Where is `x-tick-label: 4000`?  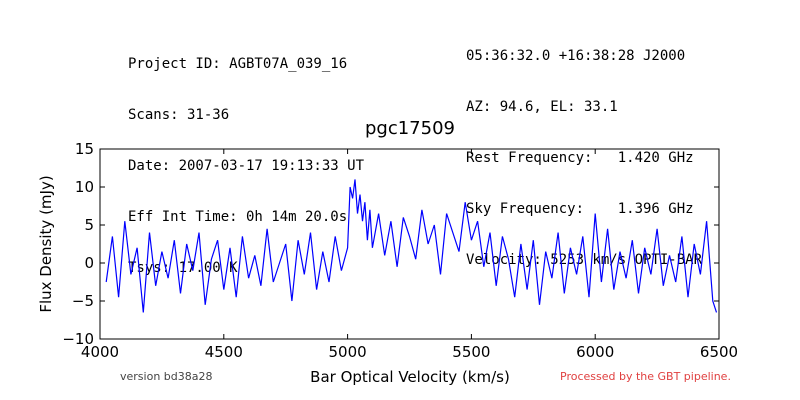
x-tick-label: 4000 is located at coordinates (100, 352).